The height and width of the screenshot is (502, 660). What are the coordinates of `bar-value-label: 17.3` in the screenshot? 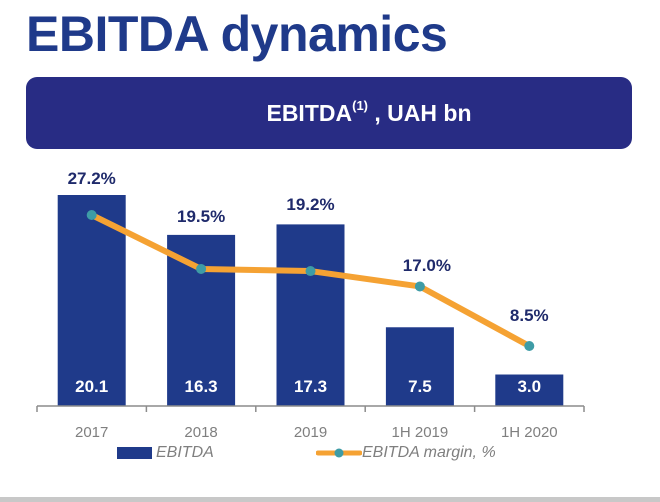 It's located at (310, 386).